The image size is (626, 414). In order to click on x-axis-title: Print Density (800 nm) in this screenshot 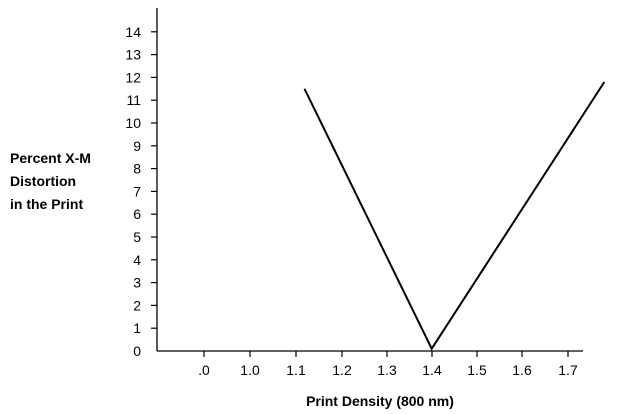, I will do `click(380, 401)`.